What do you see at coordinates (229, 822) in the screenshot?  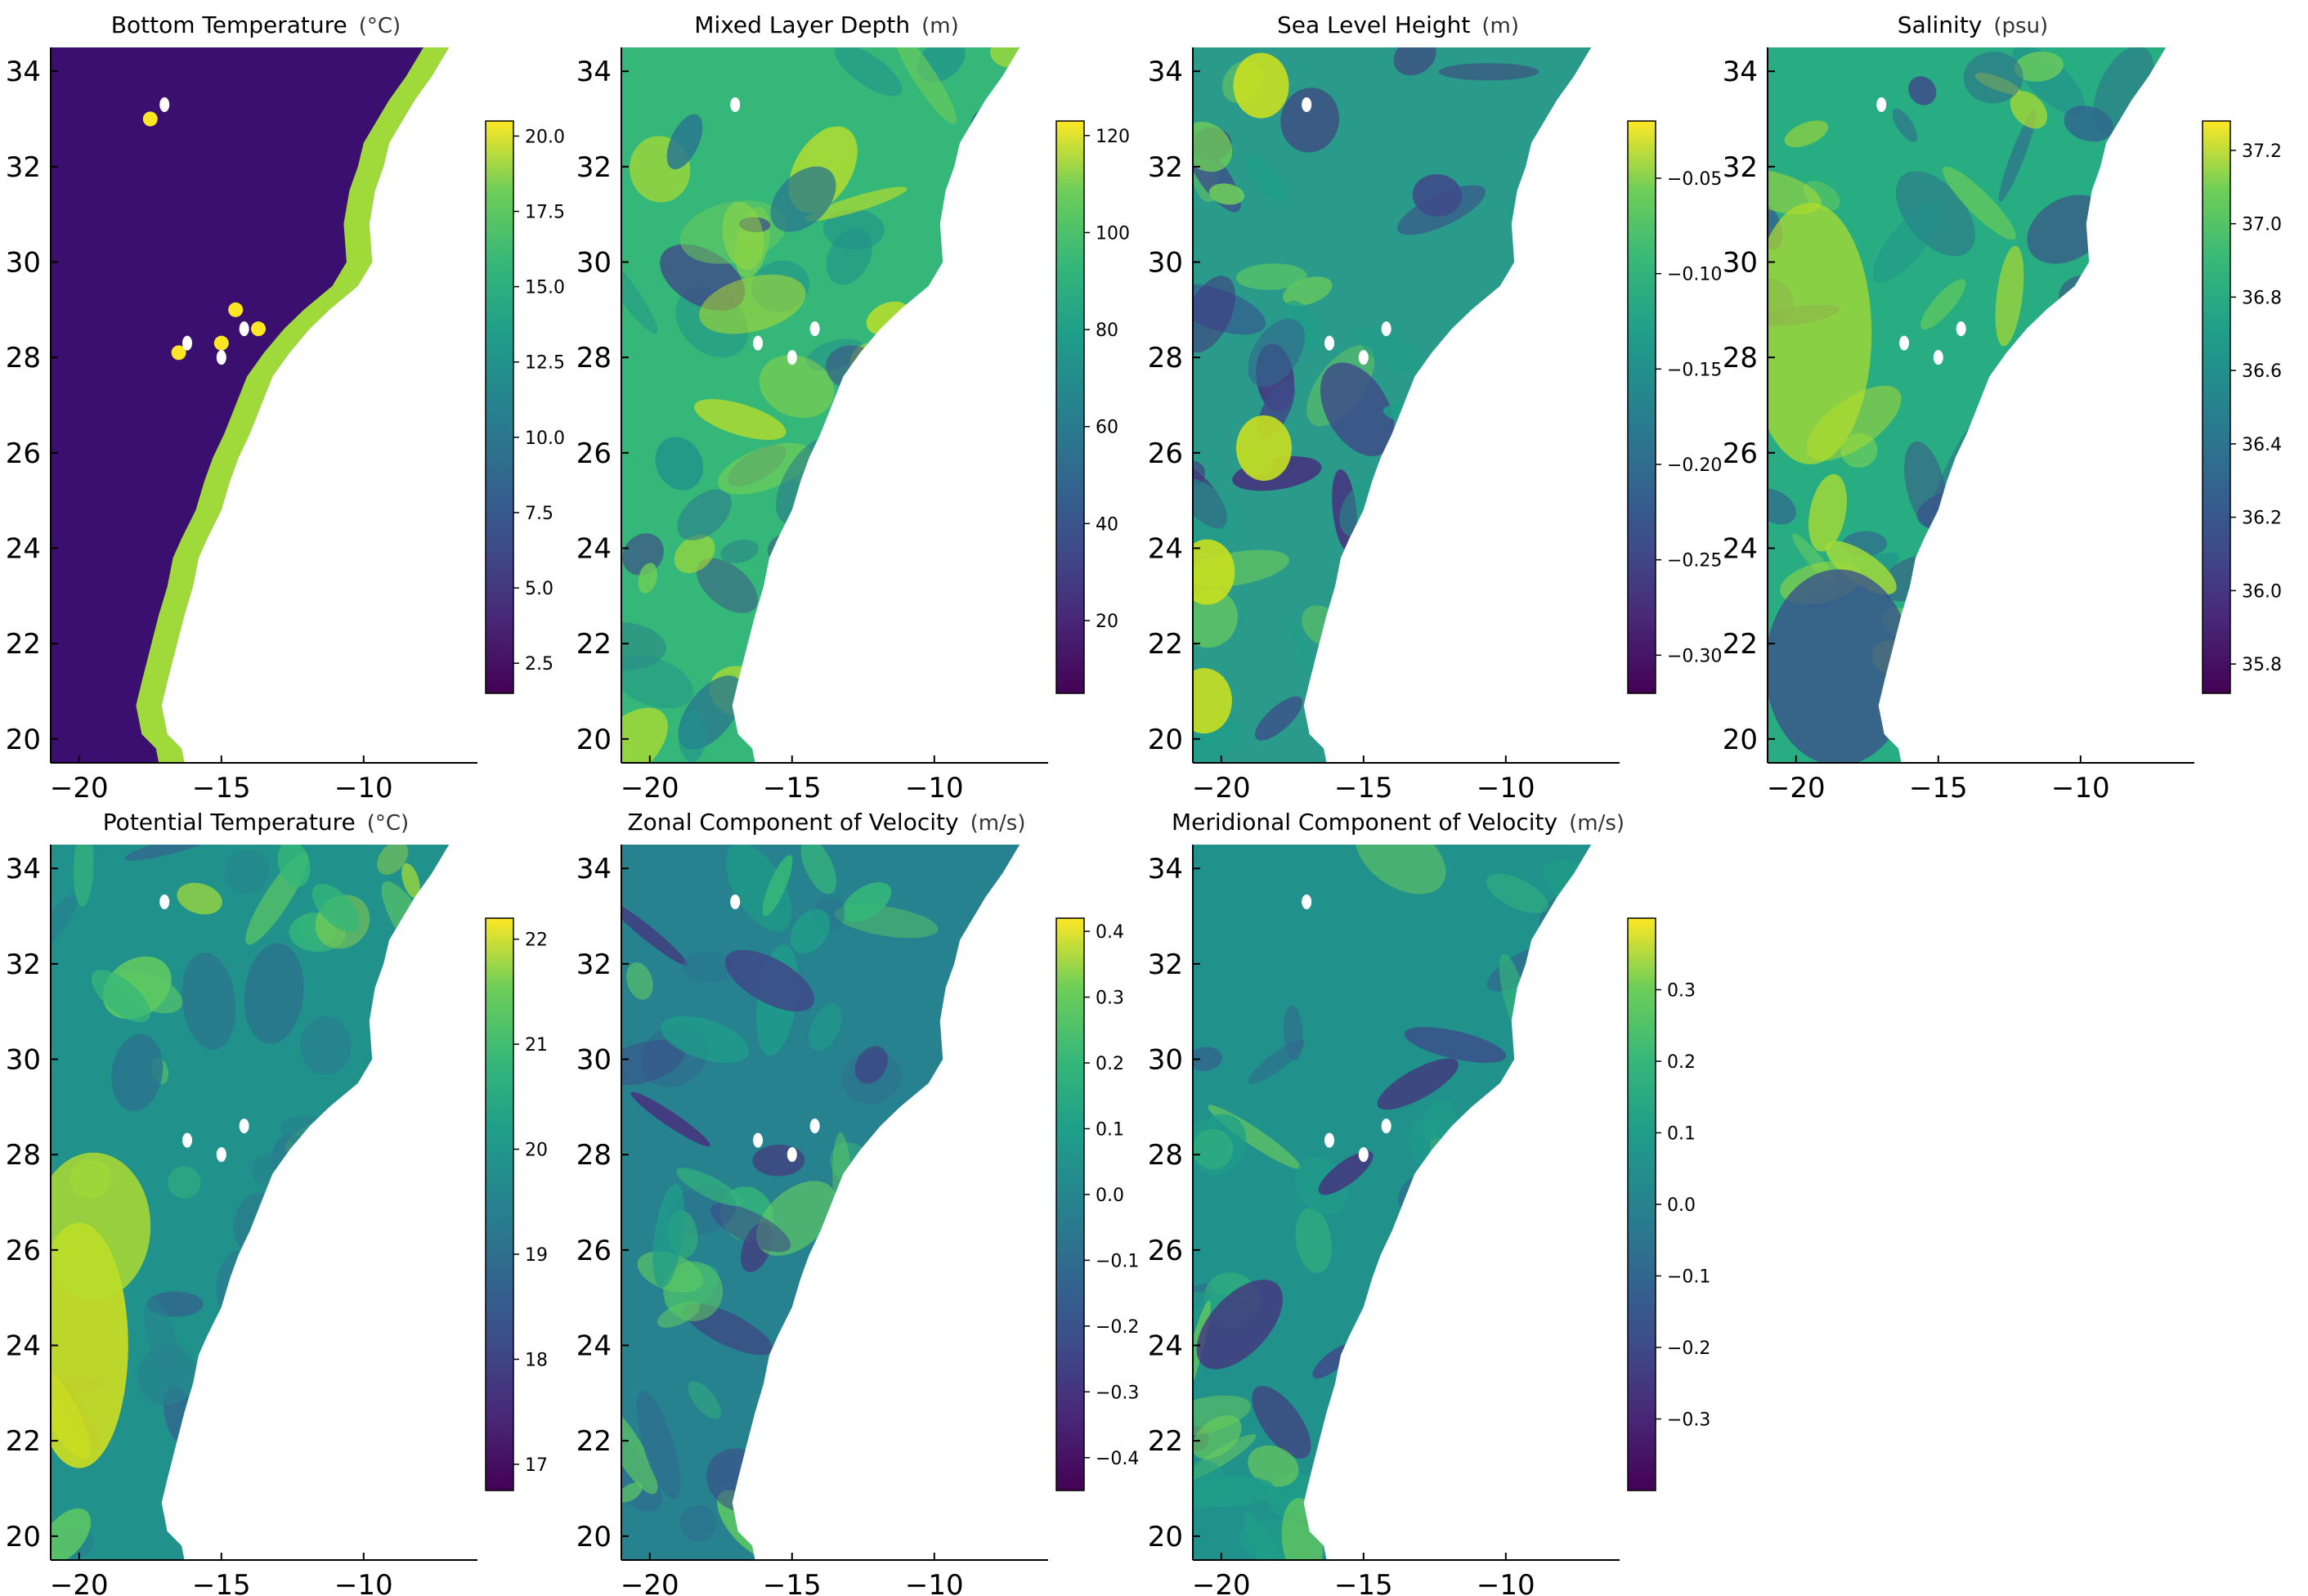 I see `title-text: Potential Temperature` at bounding box center [229, 822].